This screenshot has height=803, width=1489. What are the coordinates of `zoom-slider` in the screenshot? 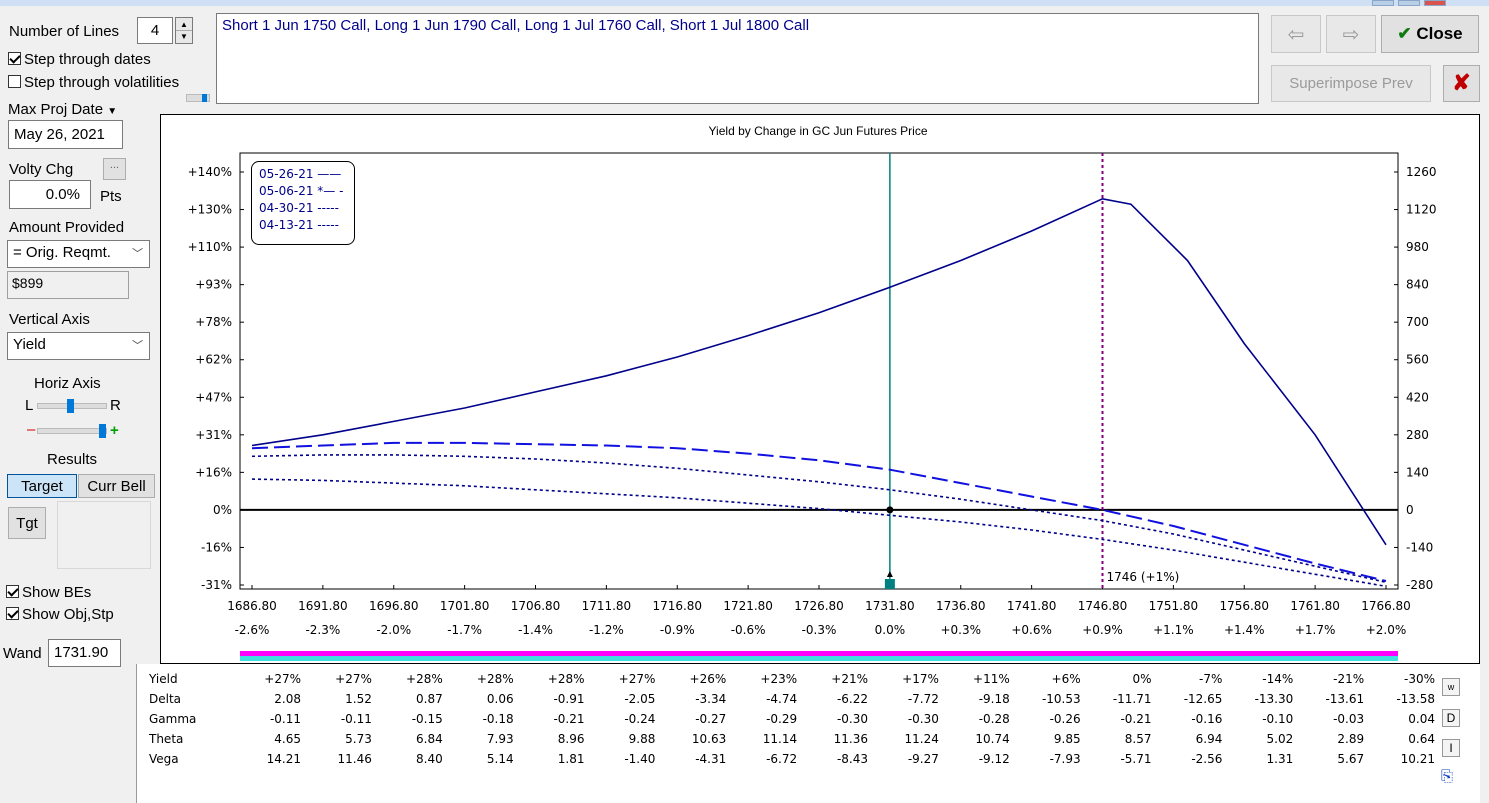 It's located at (72, 431).